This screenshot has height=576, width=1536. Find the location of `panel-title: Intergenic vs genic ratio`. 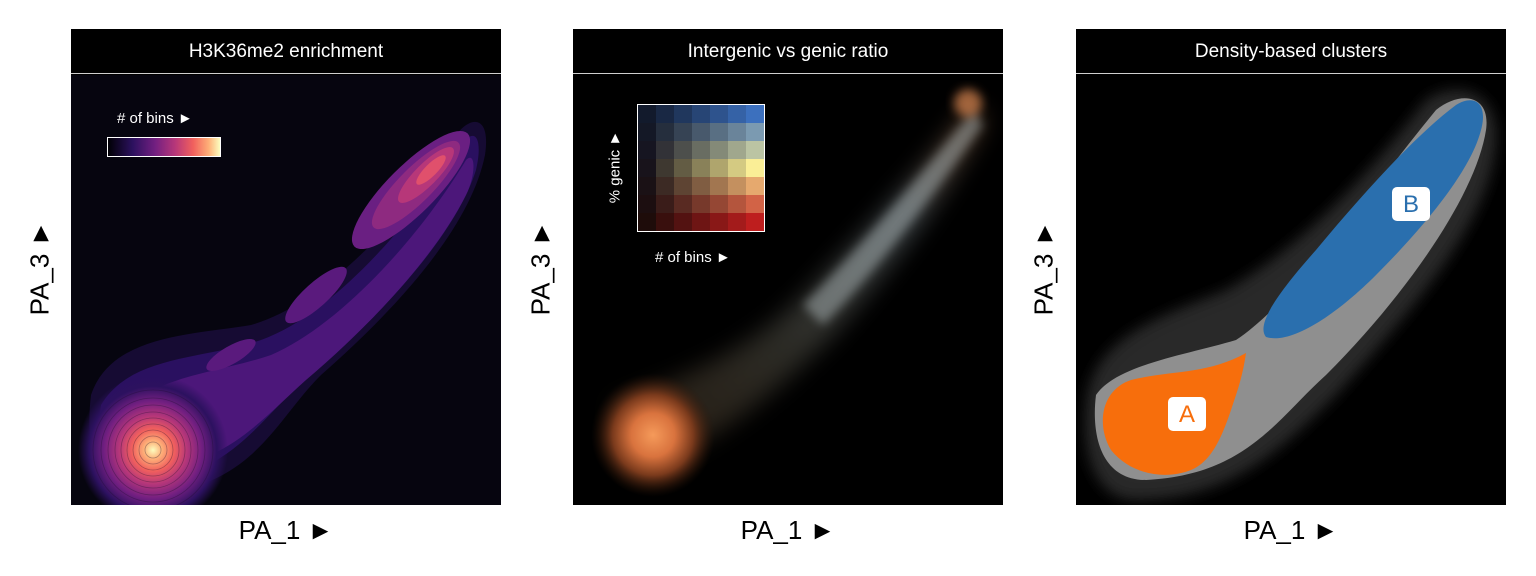

panel-title: Intergenic vs genic ratio is located at coordinates (788, 51).